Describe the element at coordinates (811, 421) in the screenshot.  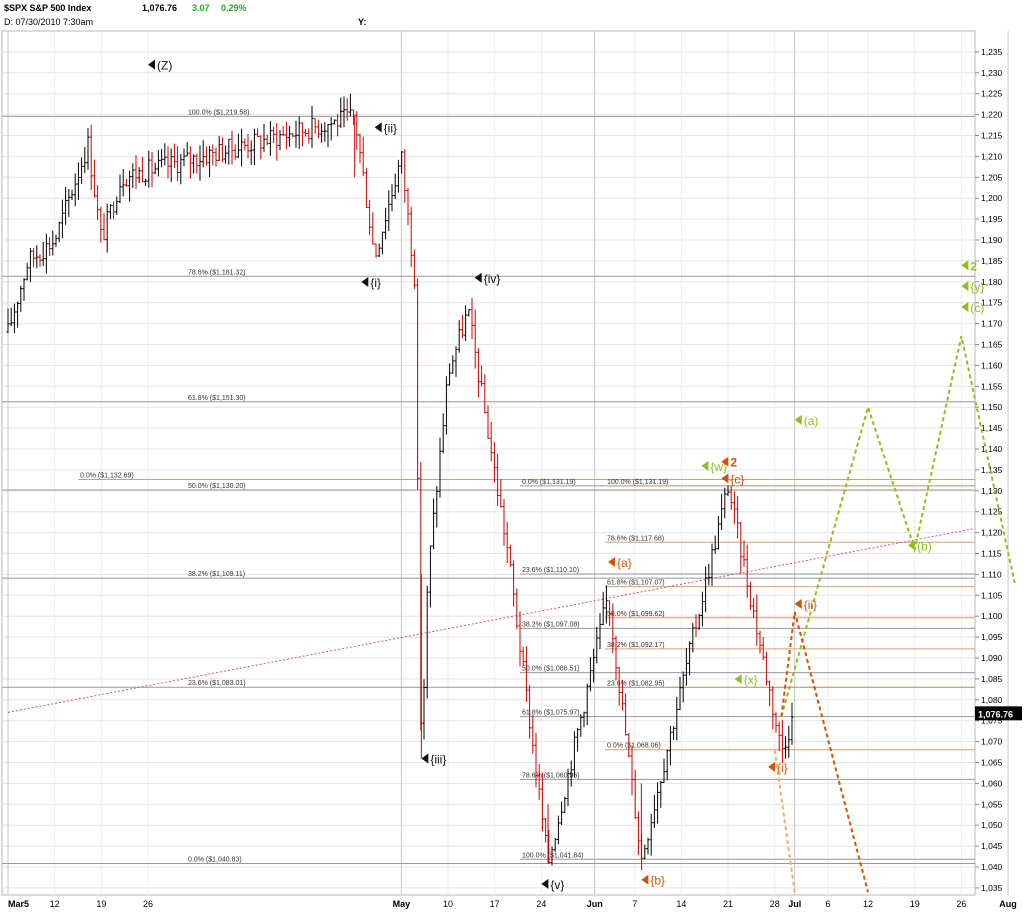
I see `wave-label-text: (a)` at that location.